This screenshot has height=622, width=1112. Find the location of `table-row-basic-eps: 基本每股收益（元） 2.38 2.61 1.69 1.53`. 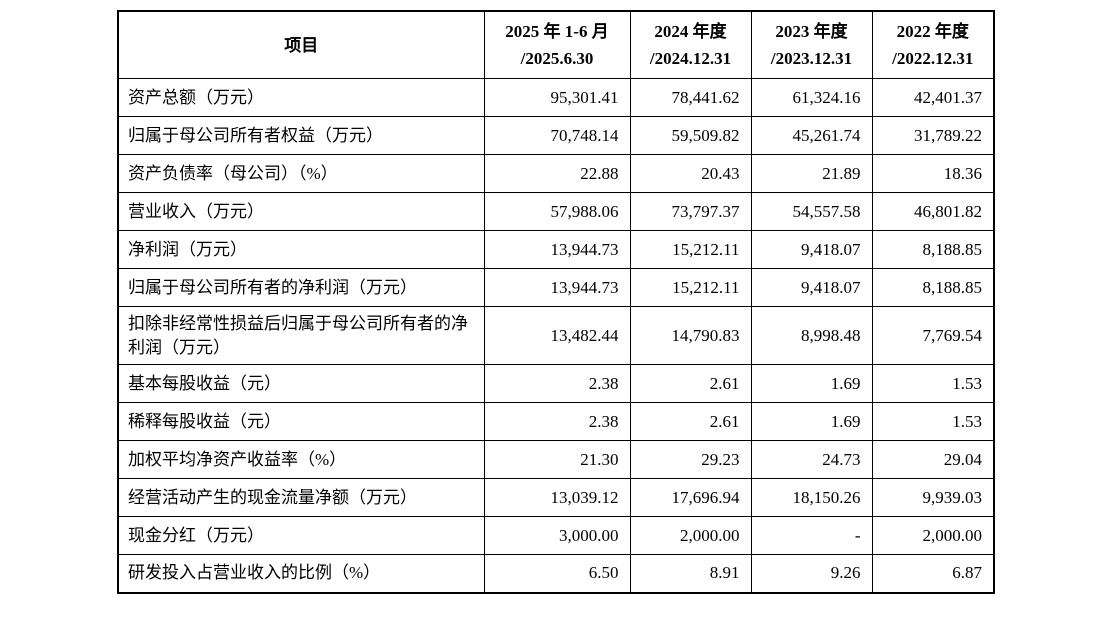

table-row-basic-eps: 基本每股收益（元） 2.38 2.61 1.69 1.53 is located at coordinates (556, 383).